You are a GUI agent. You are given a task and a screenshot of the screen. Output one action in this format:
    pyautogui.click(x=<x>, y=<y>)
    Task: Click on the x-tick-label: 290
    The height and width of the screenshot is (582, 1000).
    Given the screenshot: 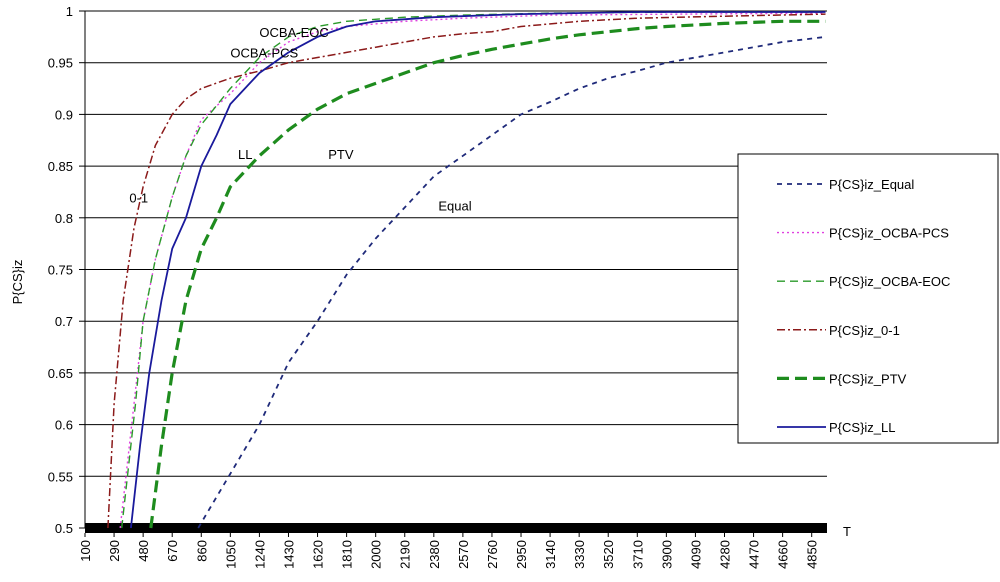 What is the action you would take?
    pyautogui.click(x=114, y=551)
    